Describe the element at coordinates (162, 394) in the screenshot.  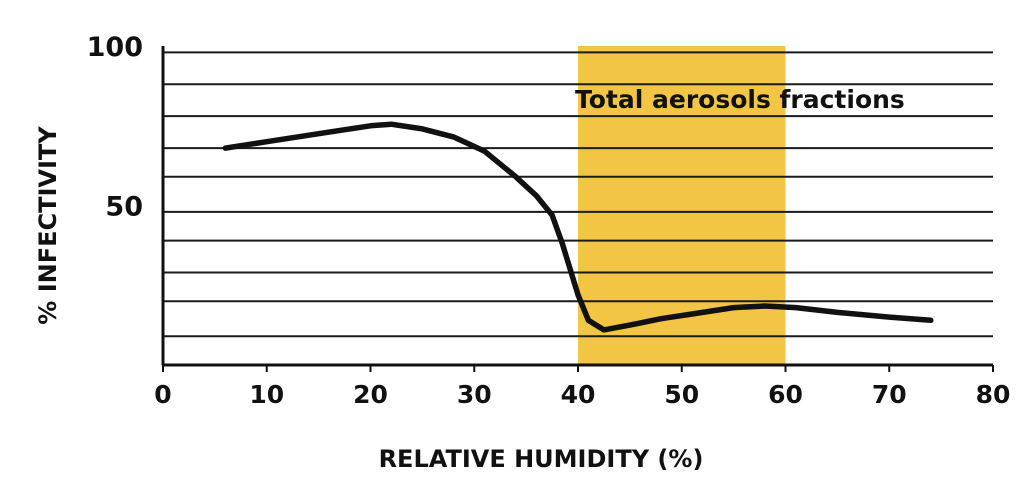
I see `x-tick-label: 0` at that location.